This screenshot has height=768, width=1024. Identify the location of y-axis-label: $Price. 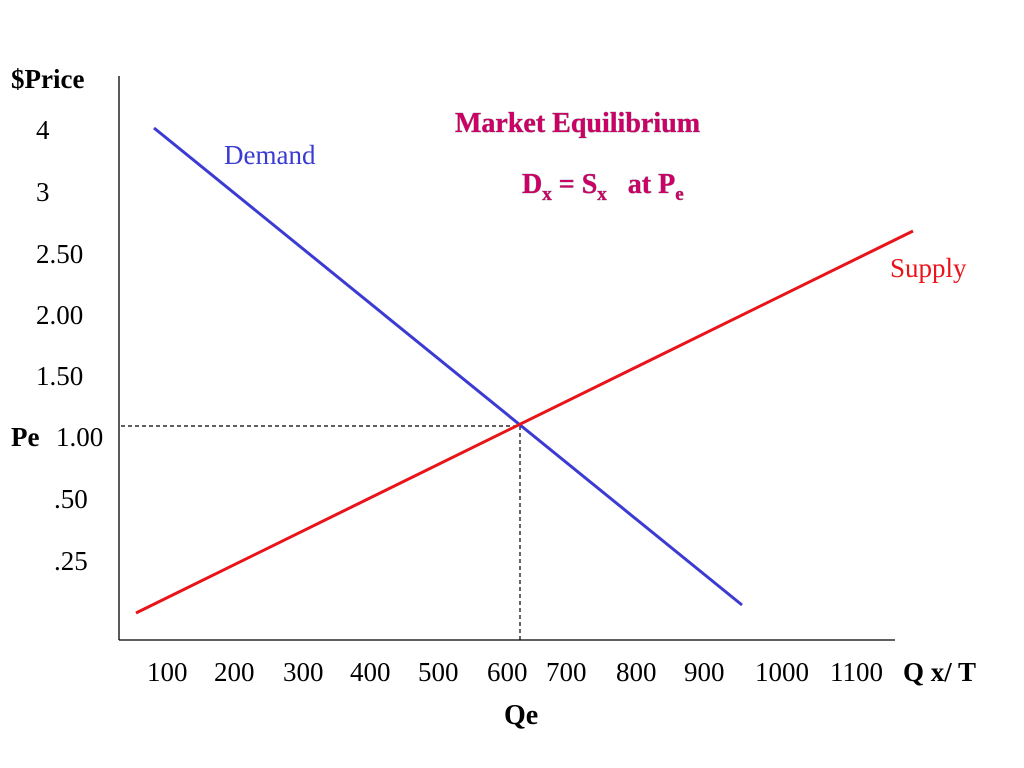
(47, 79).